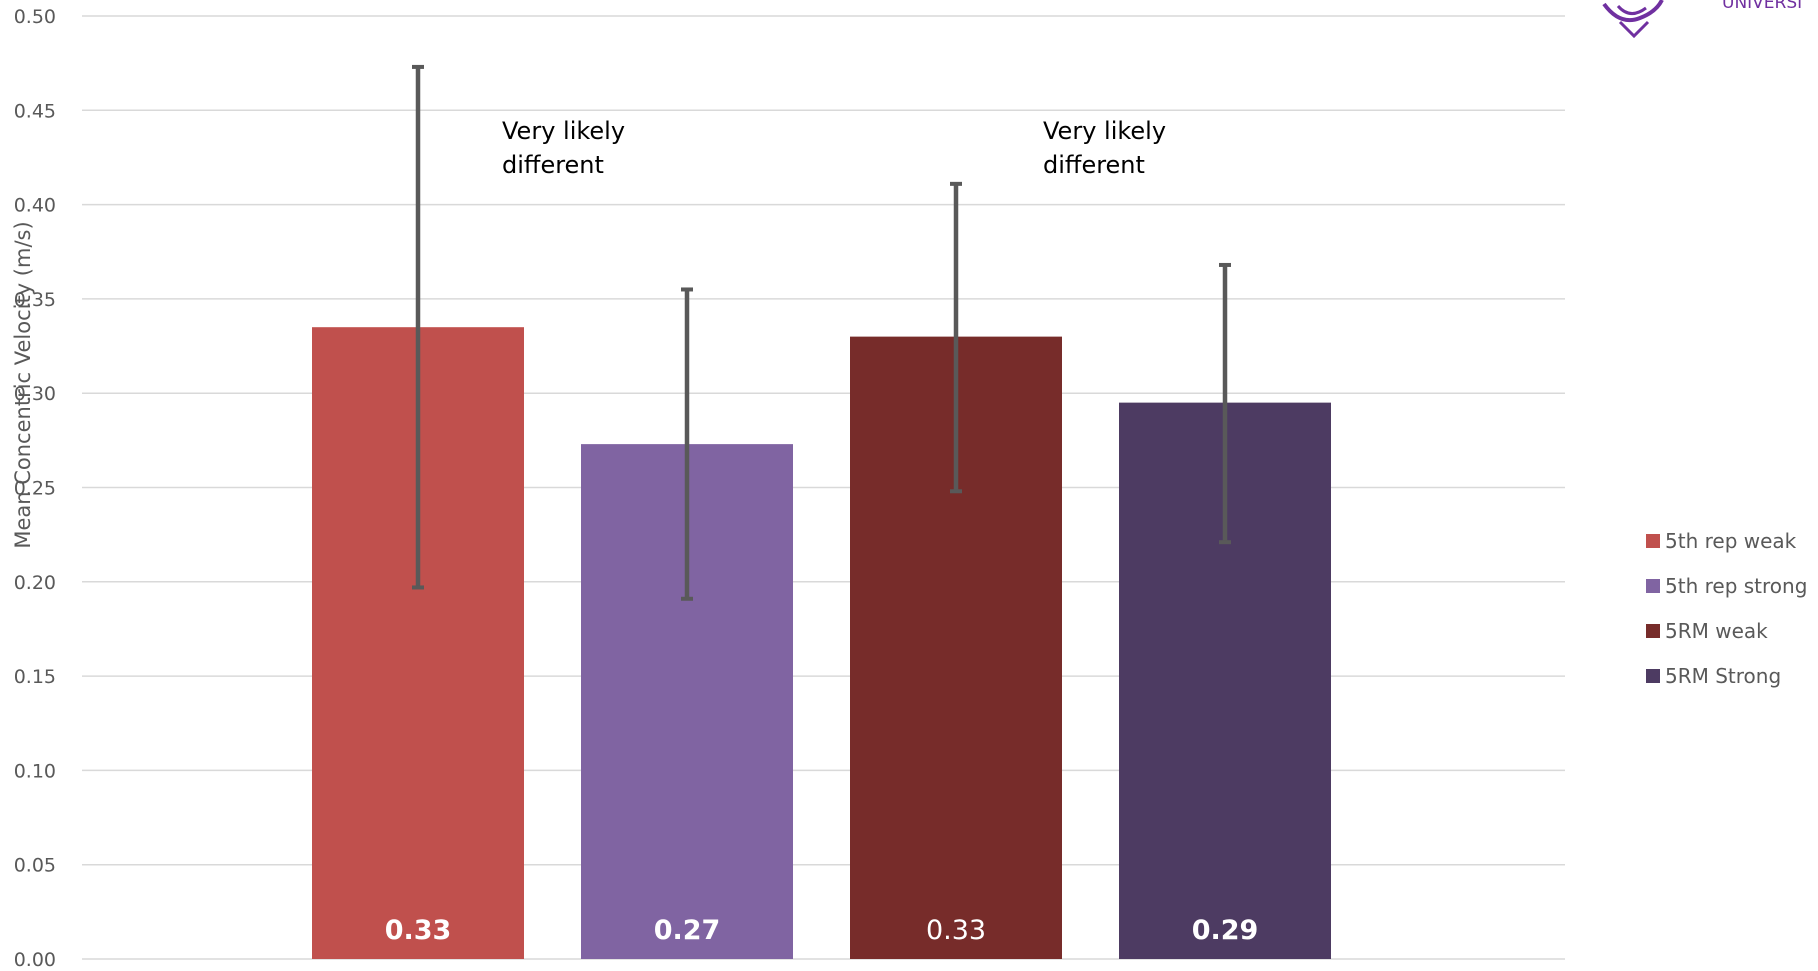 This screenshot has width=1818, height=971. What do you see at coordinates (1736, 585) in the screenshot?
I see `legend-label: 5th rep strong` at bounding box center [1736, 585].